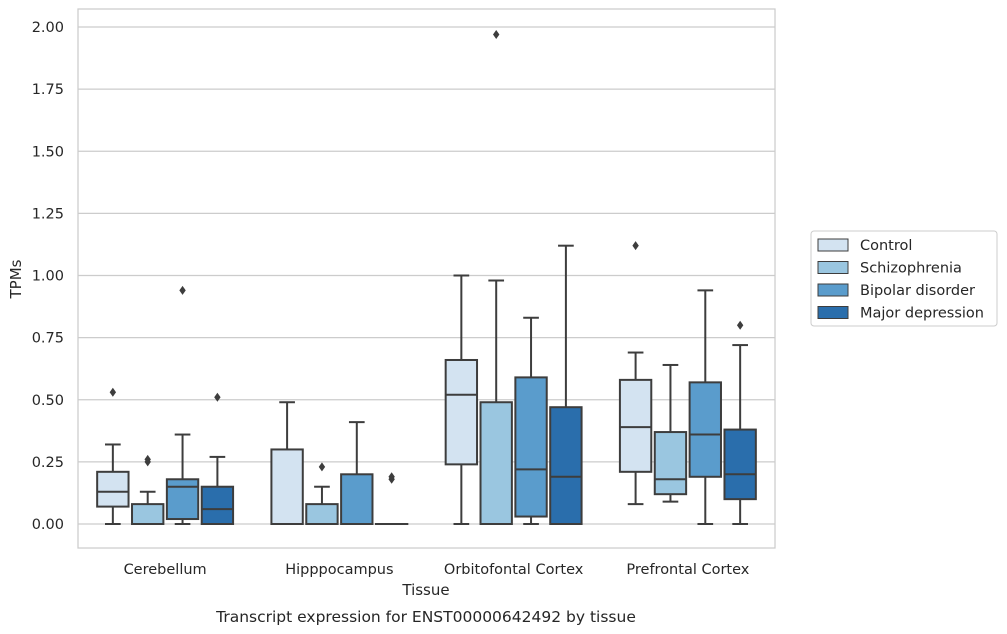 This screenshot has width=1007, height=634. What do you see at coordinates (514, 570) in the screenshot?
I see `x-tick-label: Orbitofontal Cortex` at bounding box center [514, 570].